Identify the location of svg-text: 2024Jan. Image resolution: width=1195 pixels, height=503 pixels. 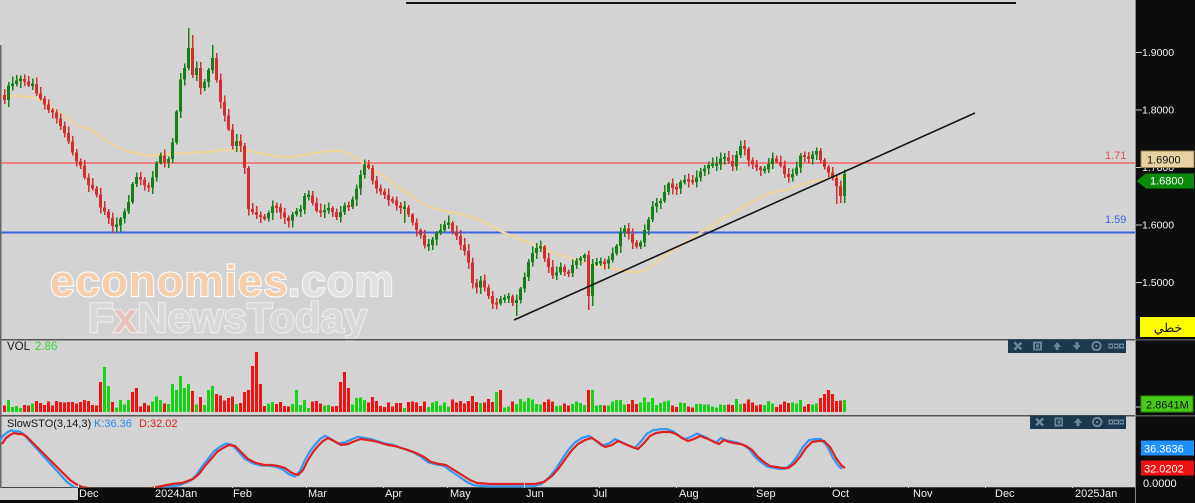
(176, 494).